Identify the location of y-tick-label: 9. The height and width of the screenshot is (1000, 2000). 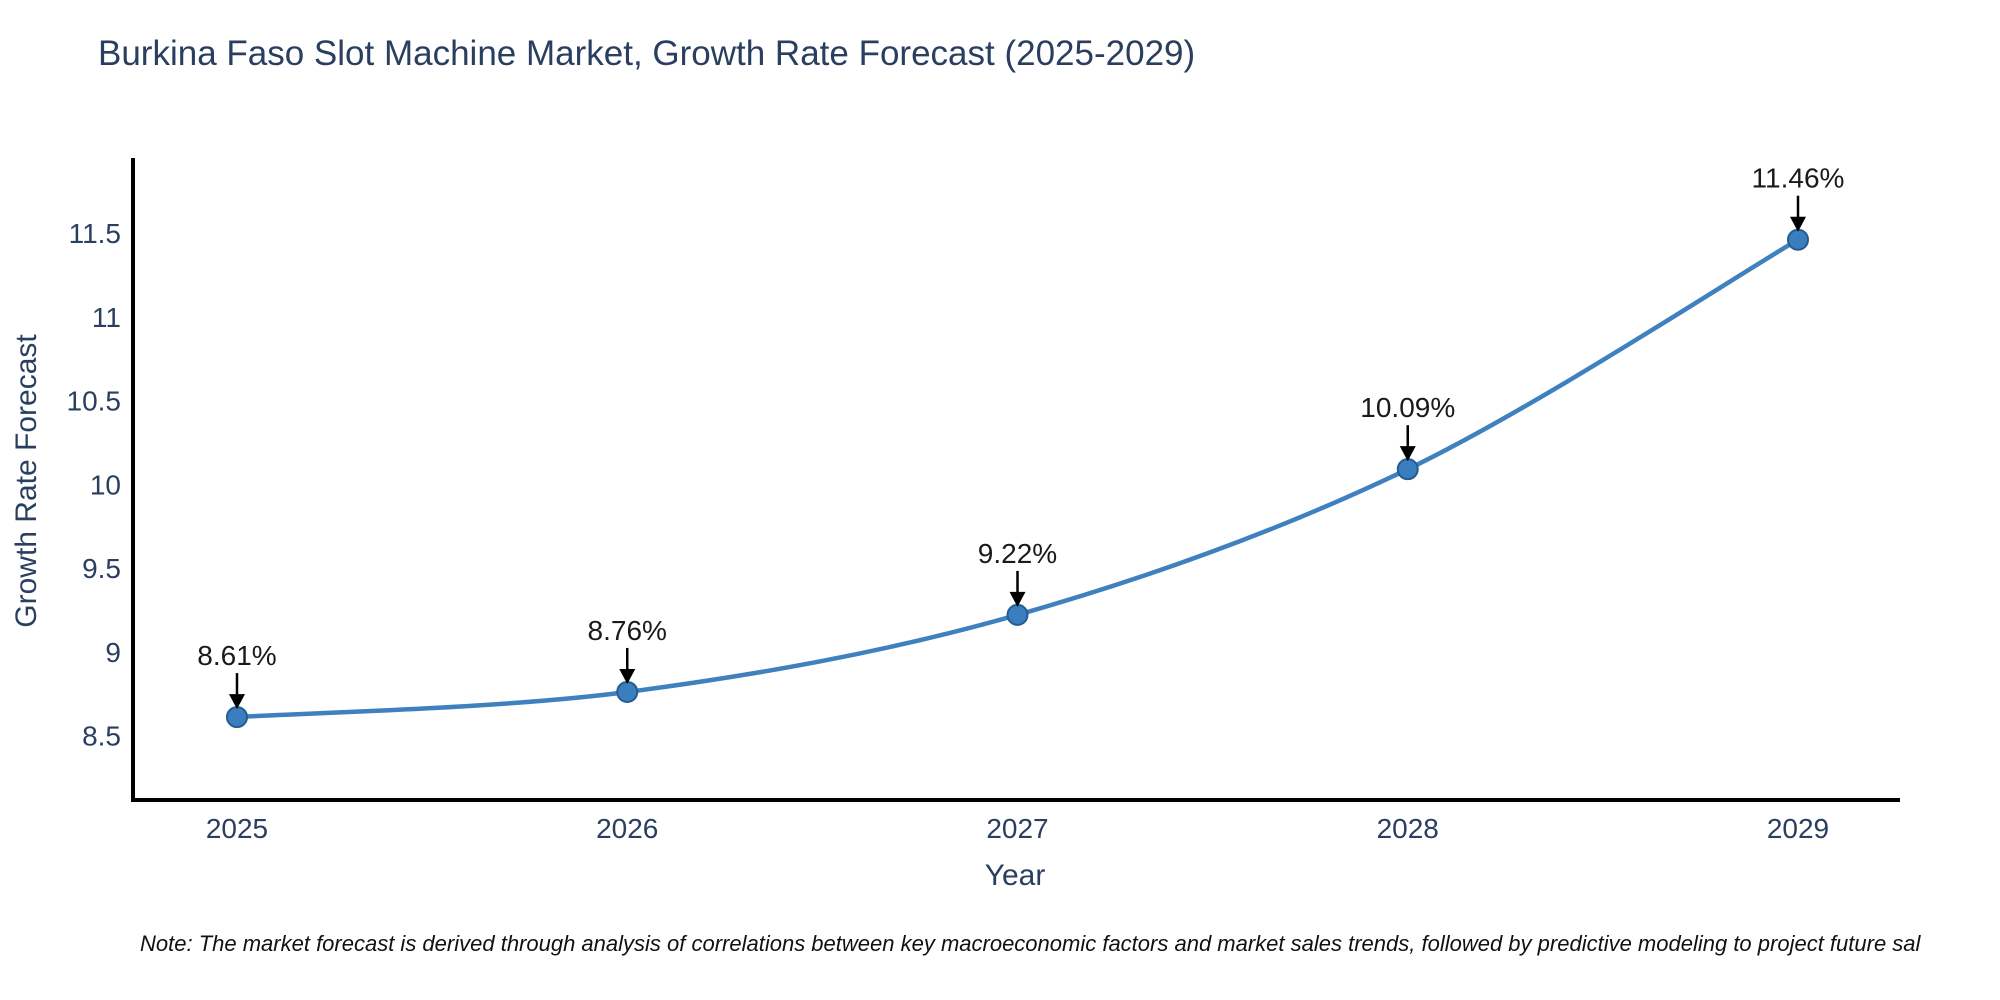
(113, 652).